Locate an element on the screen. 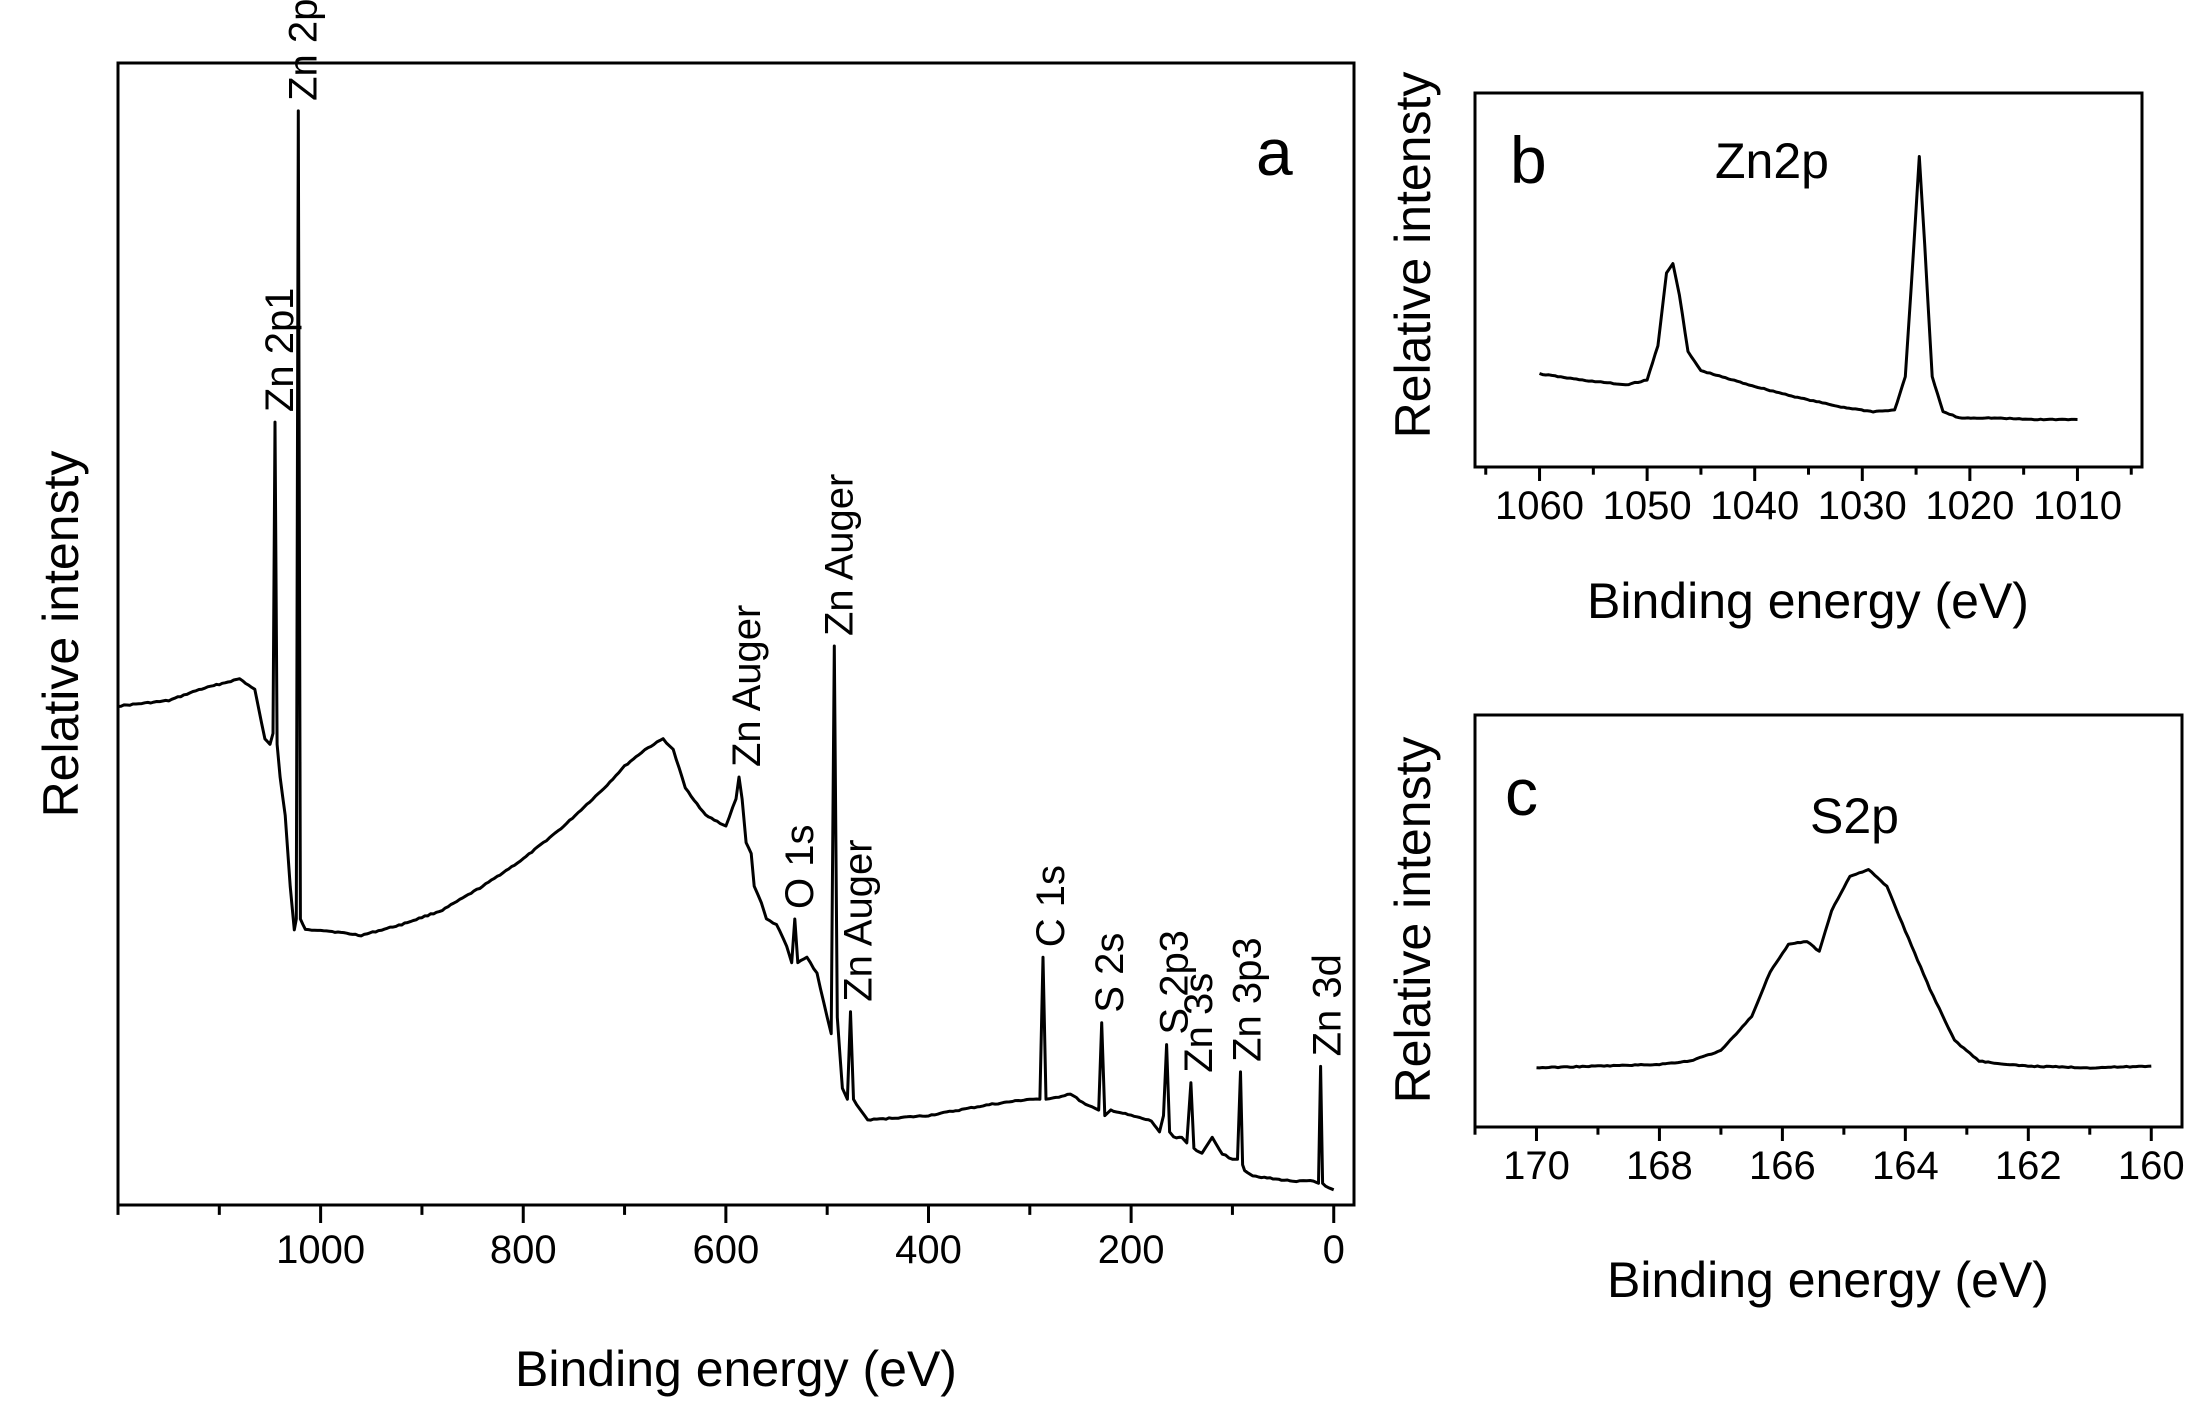 The width and height of the screenshot is (2197, 1419). x-tick-label: 1060 is located at coordinates (1539, 506).